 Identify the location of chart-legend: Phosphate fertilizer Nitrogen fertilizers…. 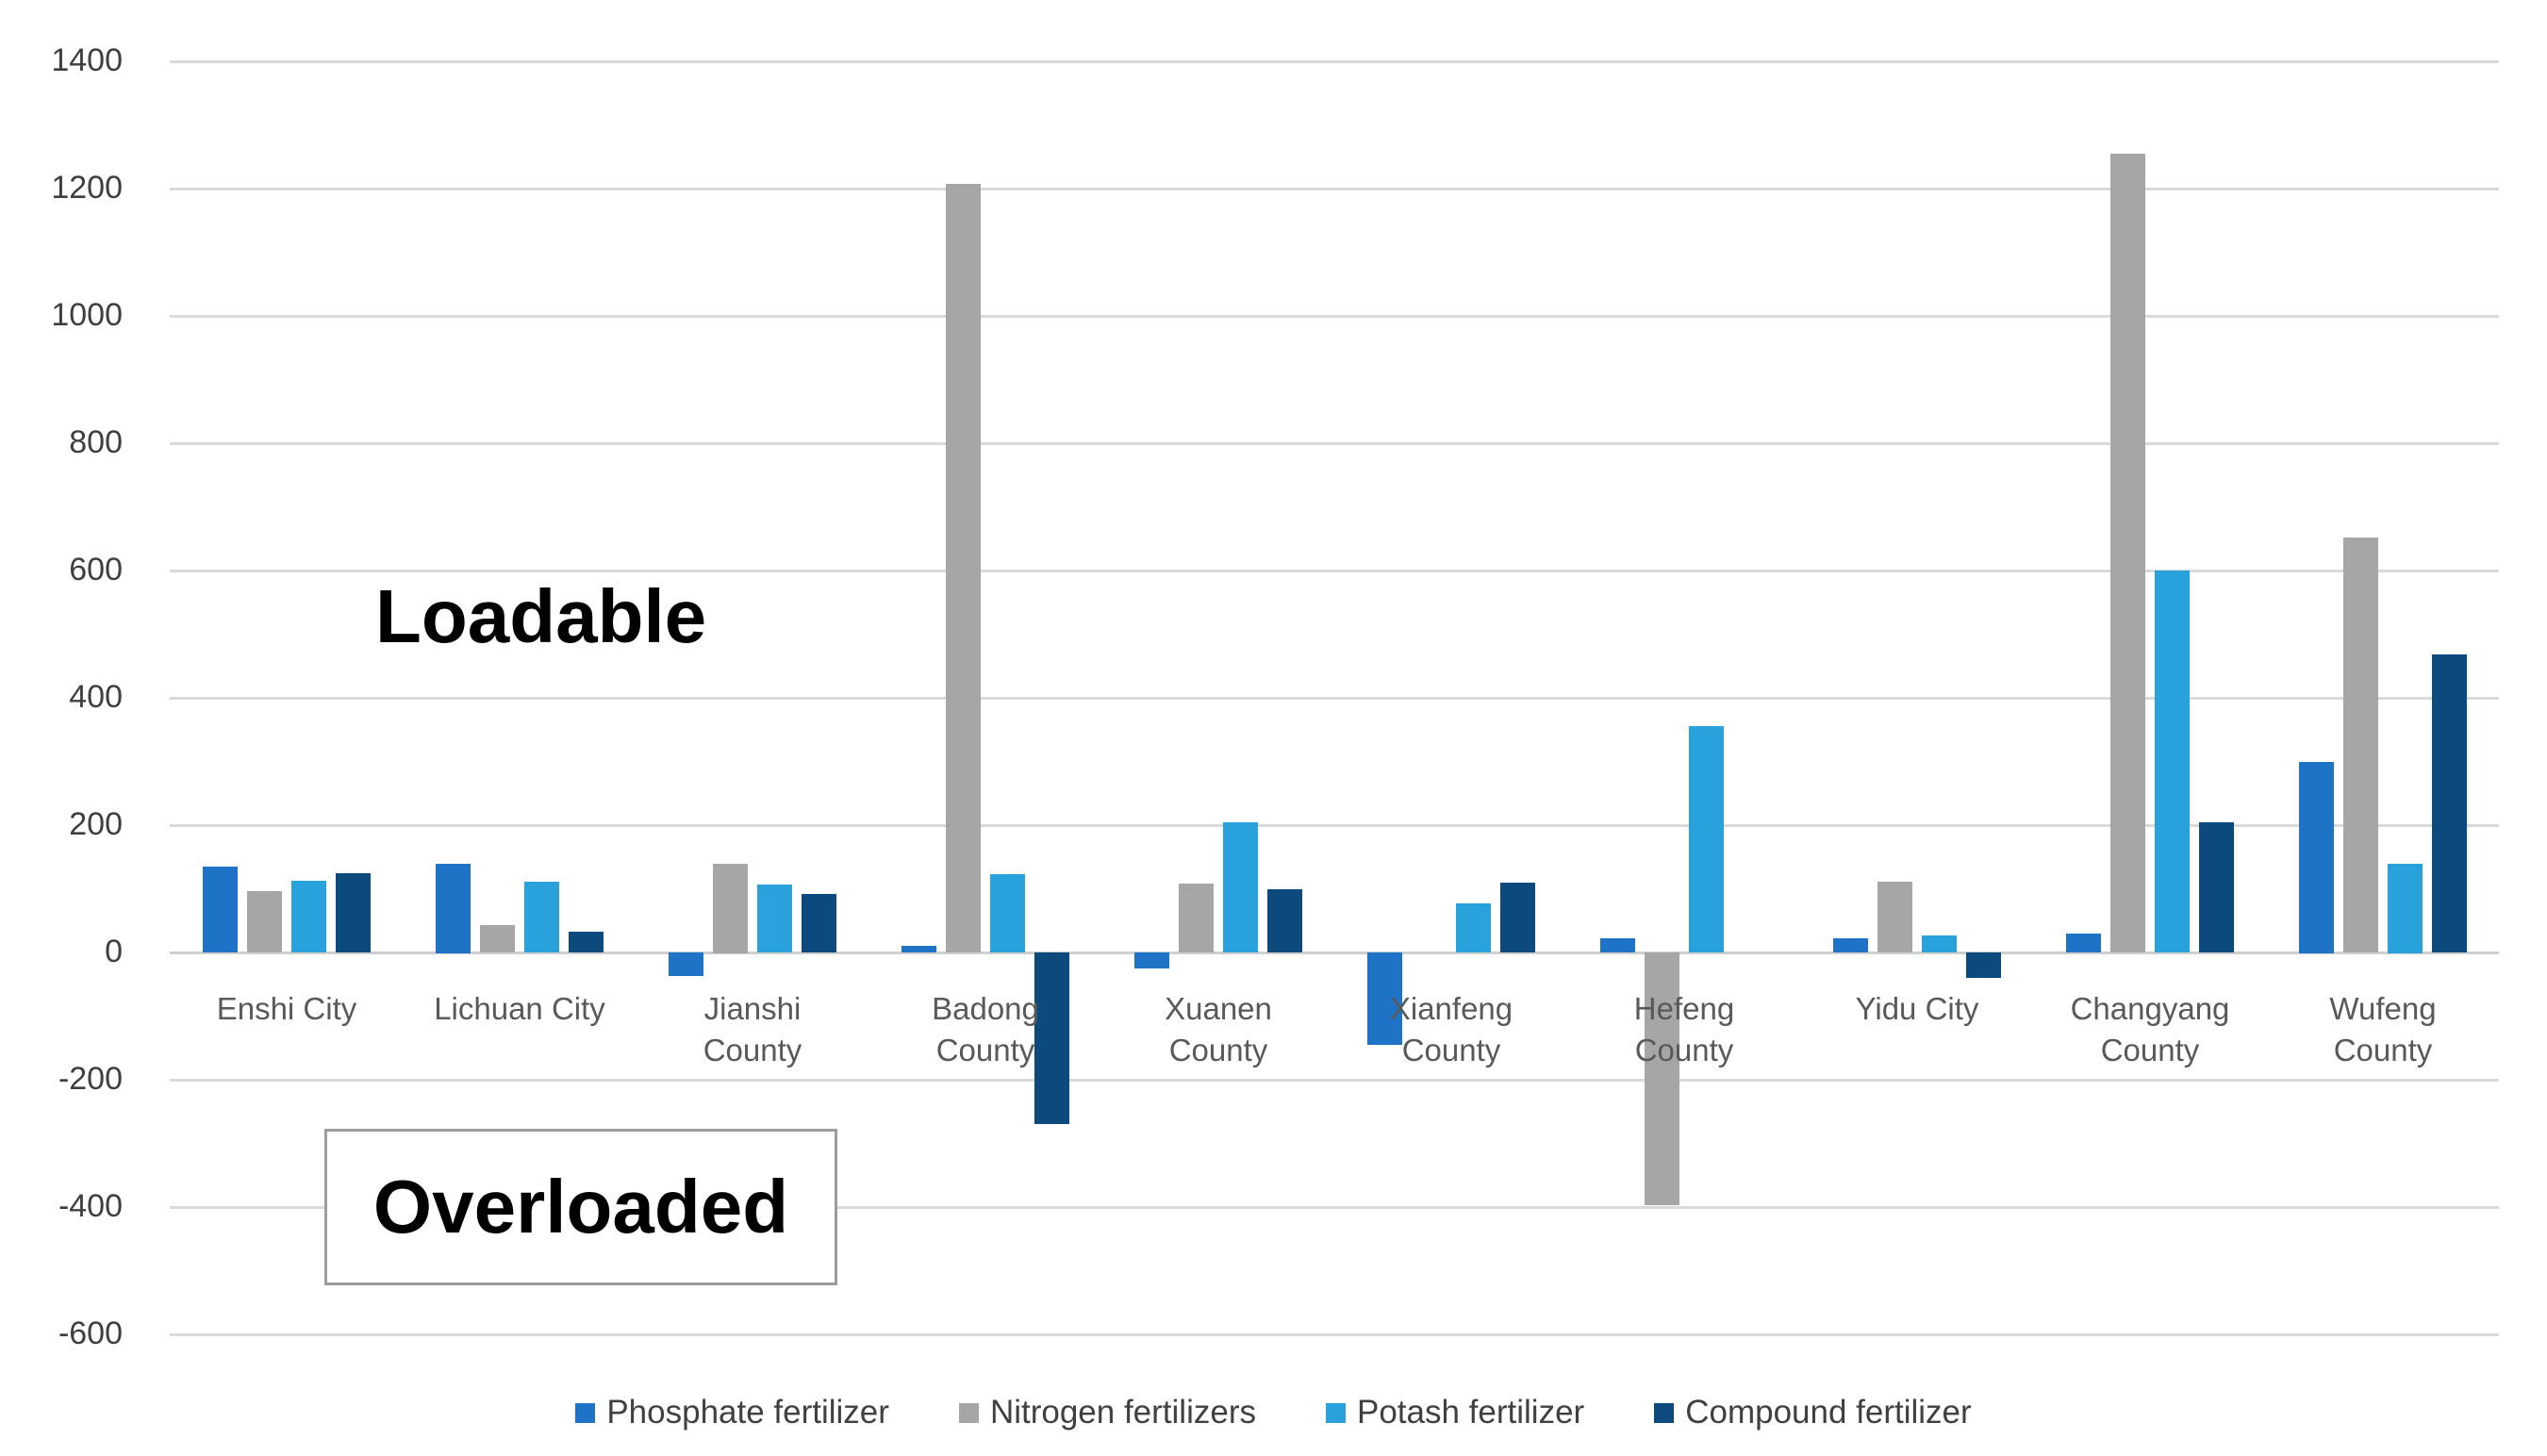
(1273, 1412).